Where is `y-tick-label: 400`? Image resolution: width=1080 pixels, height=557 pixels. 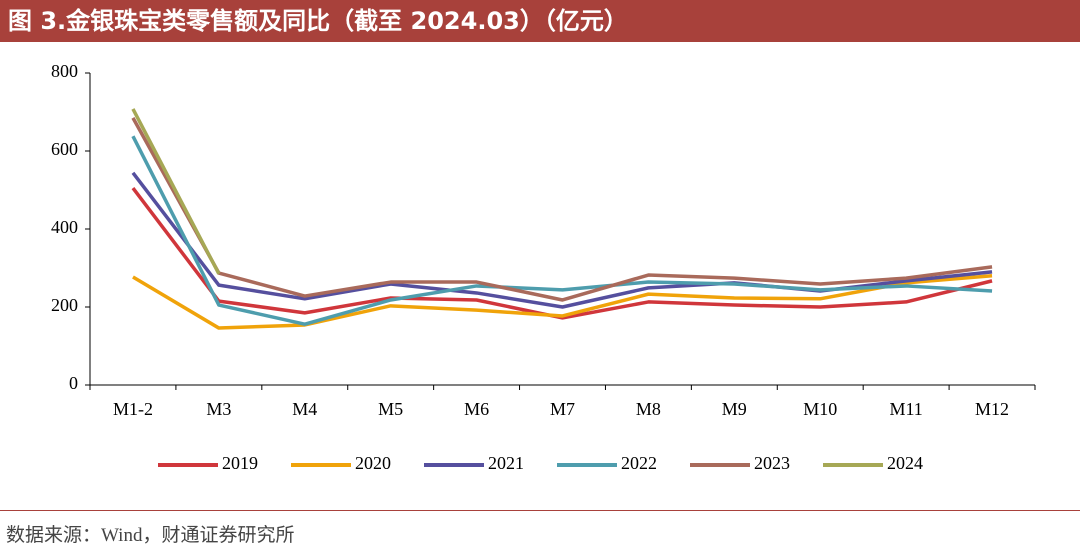 y-tick-label: 400 is located at coordinates (64, 227).